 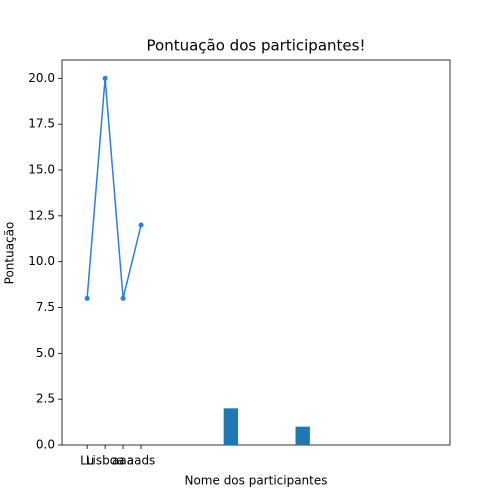 I want to click on x-tick-label: Lu, so click(x=87, y=461).